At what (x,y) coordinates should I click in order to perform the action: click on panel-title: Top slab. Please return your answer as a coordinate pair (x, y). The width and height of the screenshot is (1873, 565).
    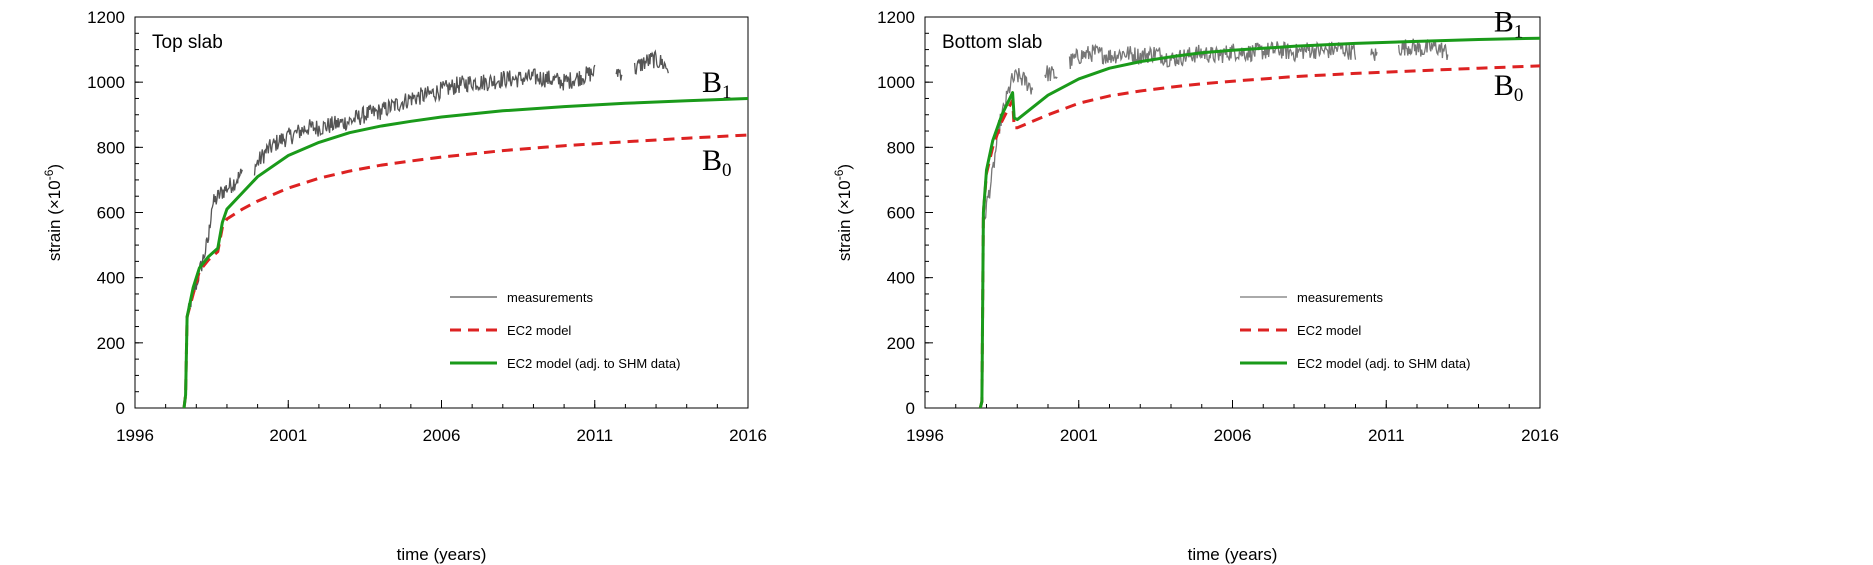
    Looking at the image, I should click on (187, 42).